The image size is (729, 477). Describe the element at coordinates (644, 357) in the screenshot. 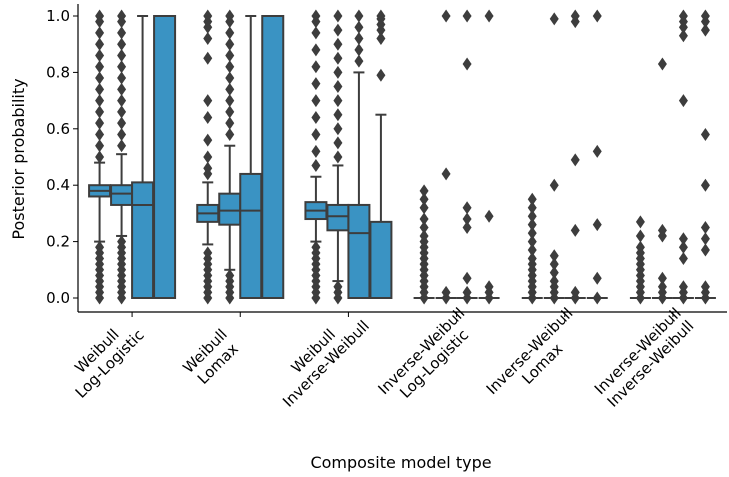

I see `x-tick-label: Inverse-WeibullInverse-Weibull` at that location.